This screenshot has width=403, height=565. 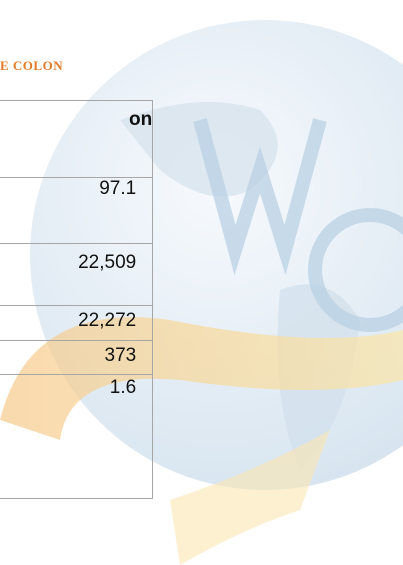 What do you see at coordinates (77, 323) in the screenshot?
I see `cell: 22,272` at bounding box center [77, 323].